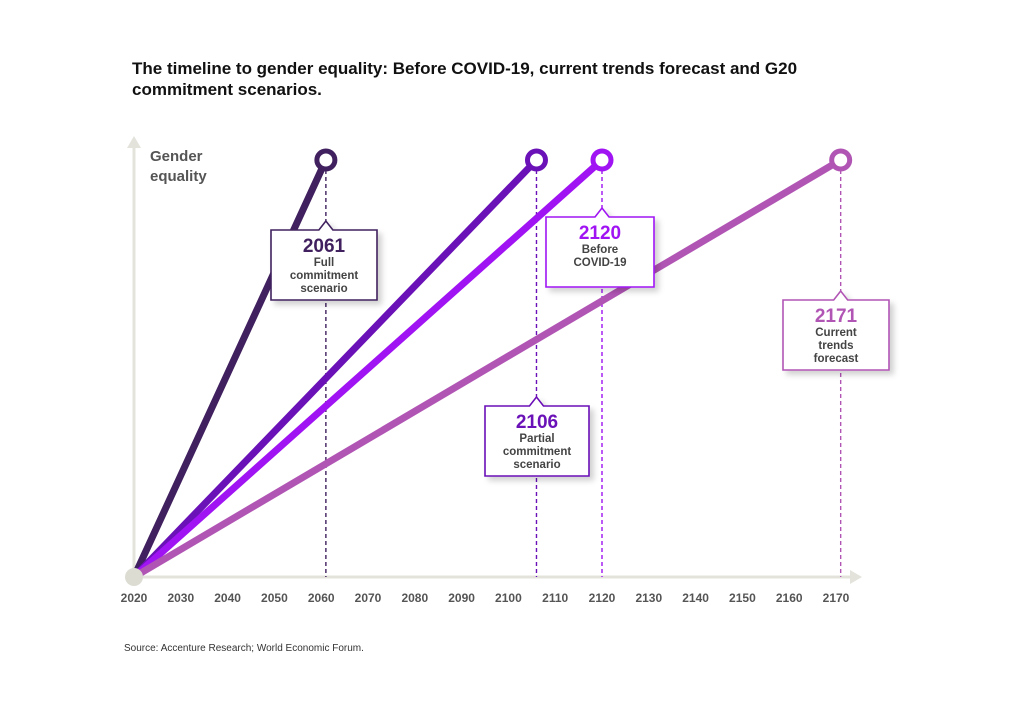  What do you see at coordinates (326, 160) in the screenshot?
I see `end-marker-2061` at bounding box center [326, 160].